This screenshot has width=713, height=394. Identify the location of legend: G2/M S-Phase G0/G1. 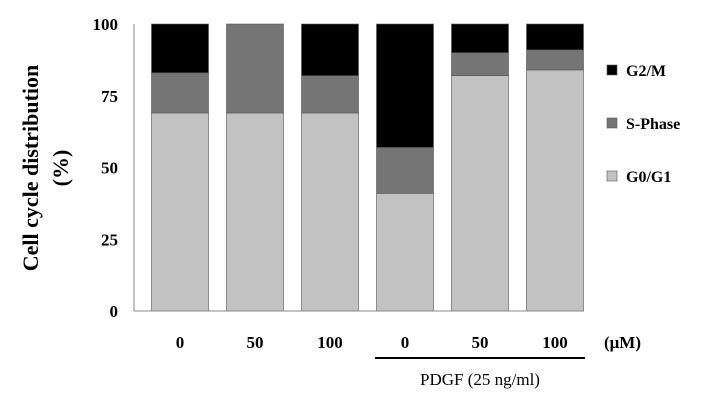
(643, 124).